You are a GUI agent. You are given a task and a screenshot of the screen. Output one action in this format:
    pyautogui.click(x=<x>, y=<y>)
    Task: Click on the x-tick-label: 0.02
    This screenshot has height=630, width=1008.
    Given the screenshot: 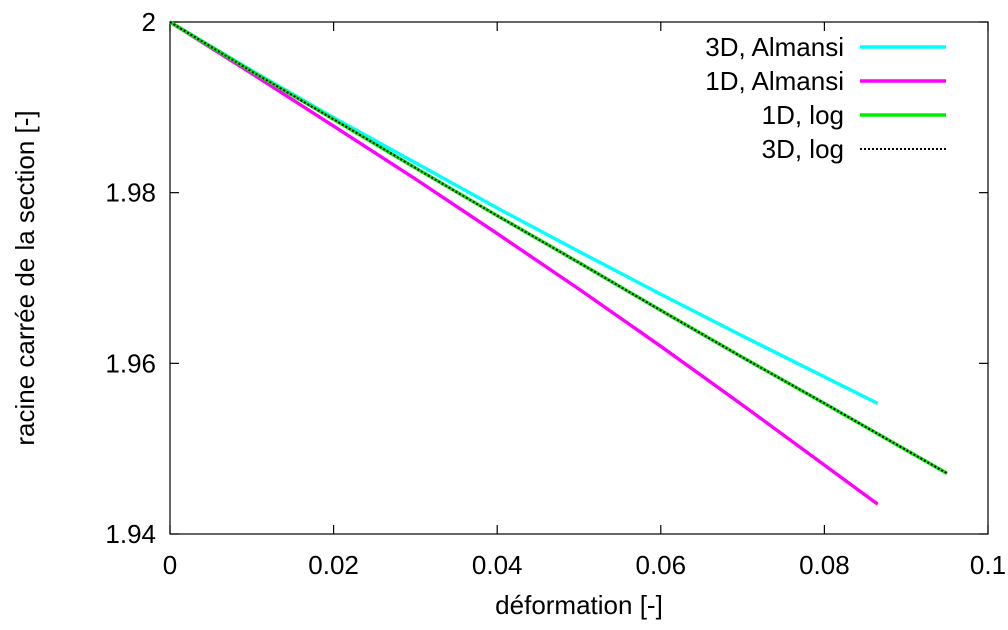 What is the action you would take?
    pyautogui.click(x=333, y=565)
    